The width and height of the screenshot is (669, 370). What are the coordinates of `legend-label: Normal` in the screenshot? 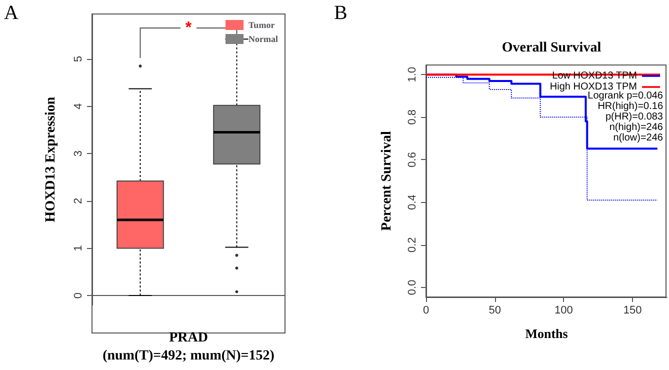 It's located at (263, 39).